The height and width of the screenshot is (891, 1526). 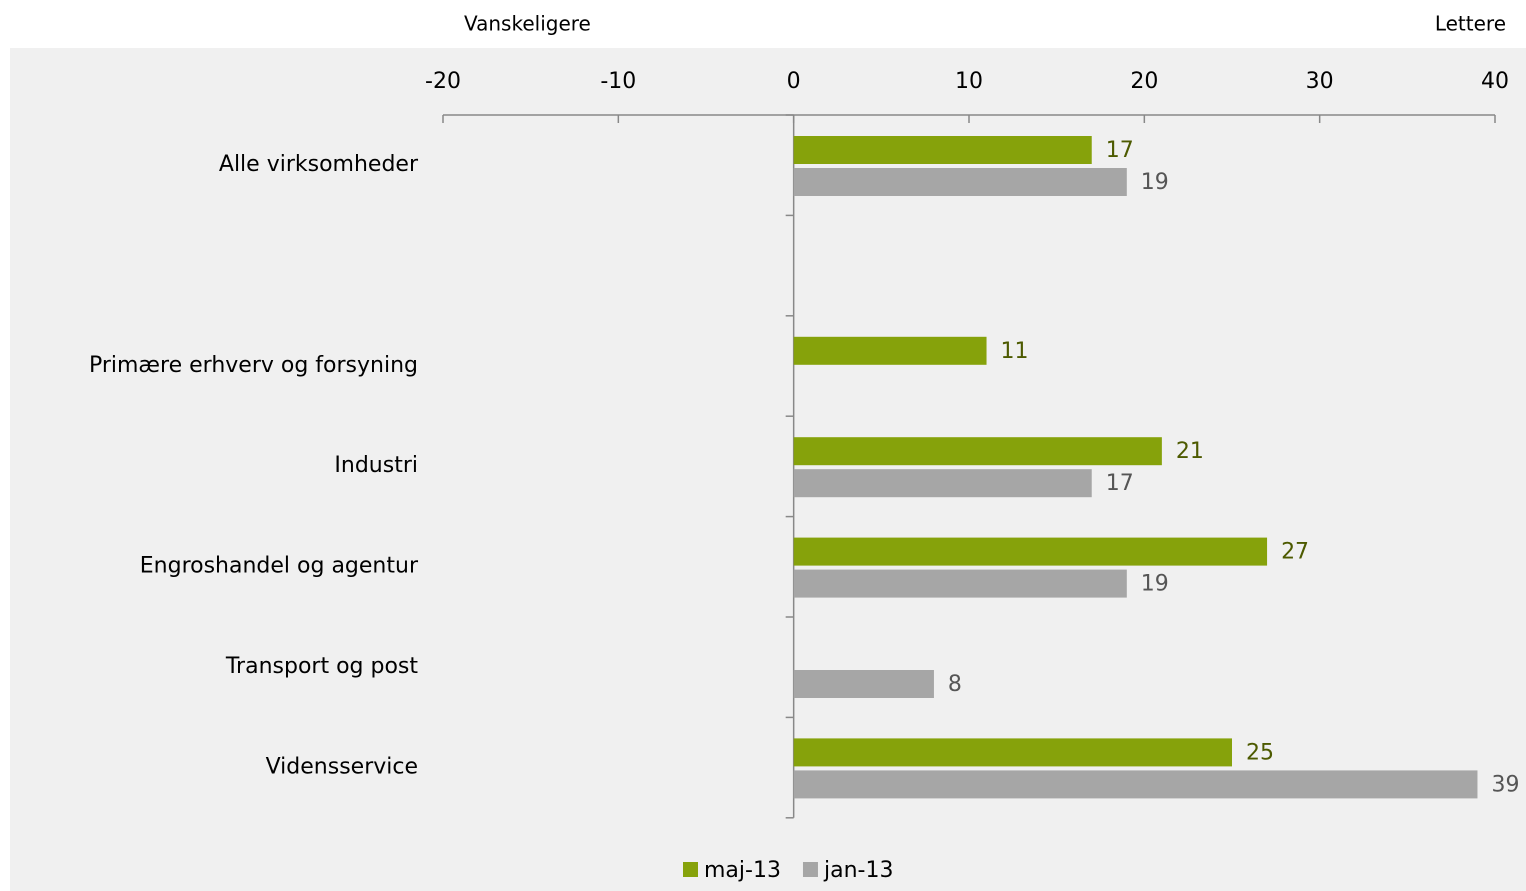 I want to click on x-tick-label: -20, so click(x=443, y=81).